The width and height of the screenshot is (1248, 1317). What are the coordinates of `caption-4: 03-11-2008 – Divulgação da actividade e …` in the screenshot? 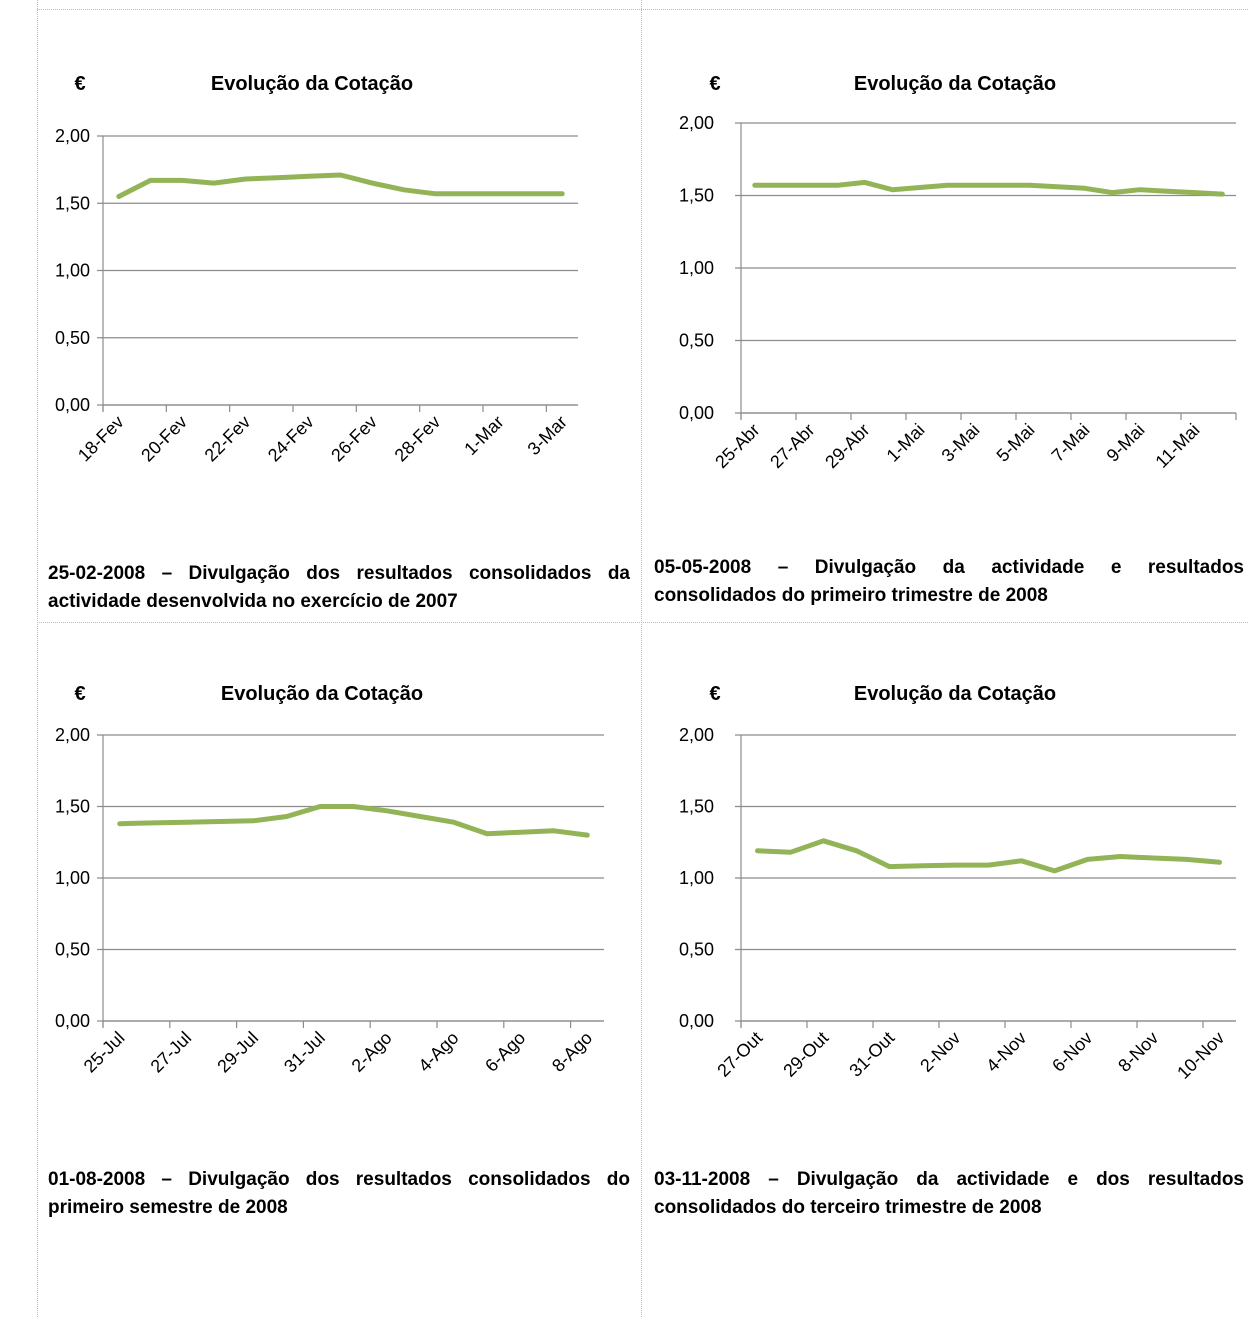 It's located at (949, 1193).